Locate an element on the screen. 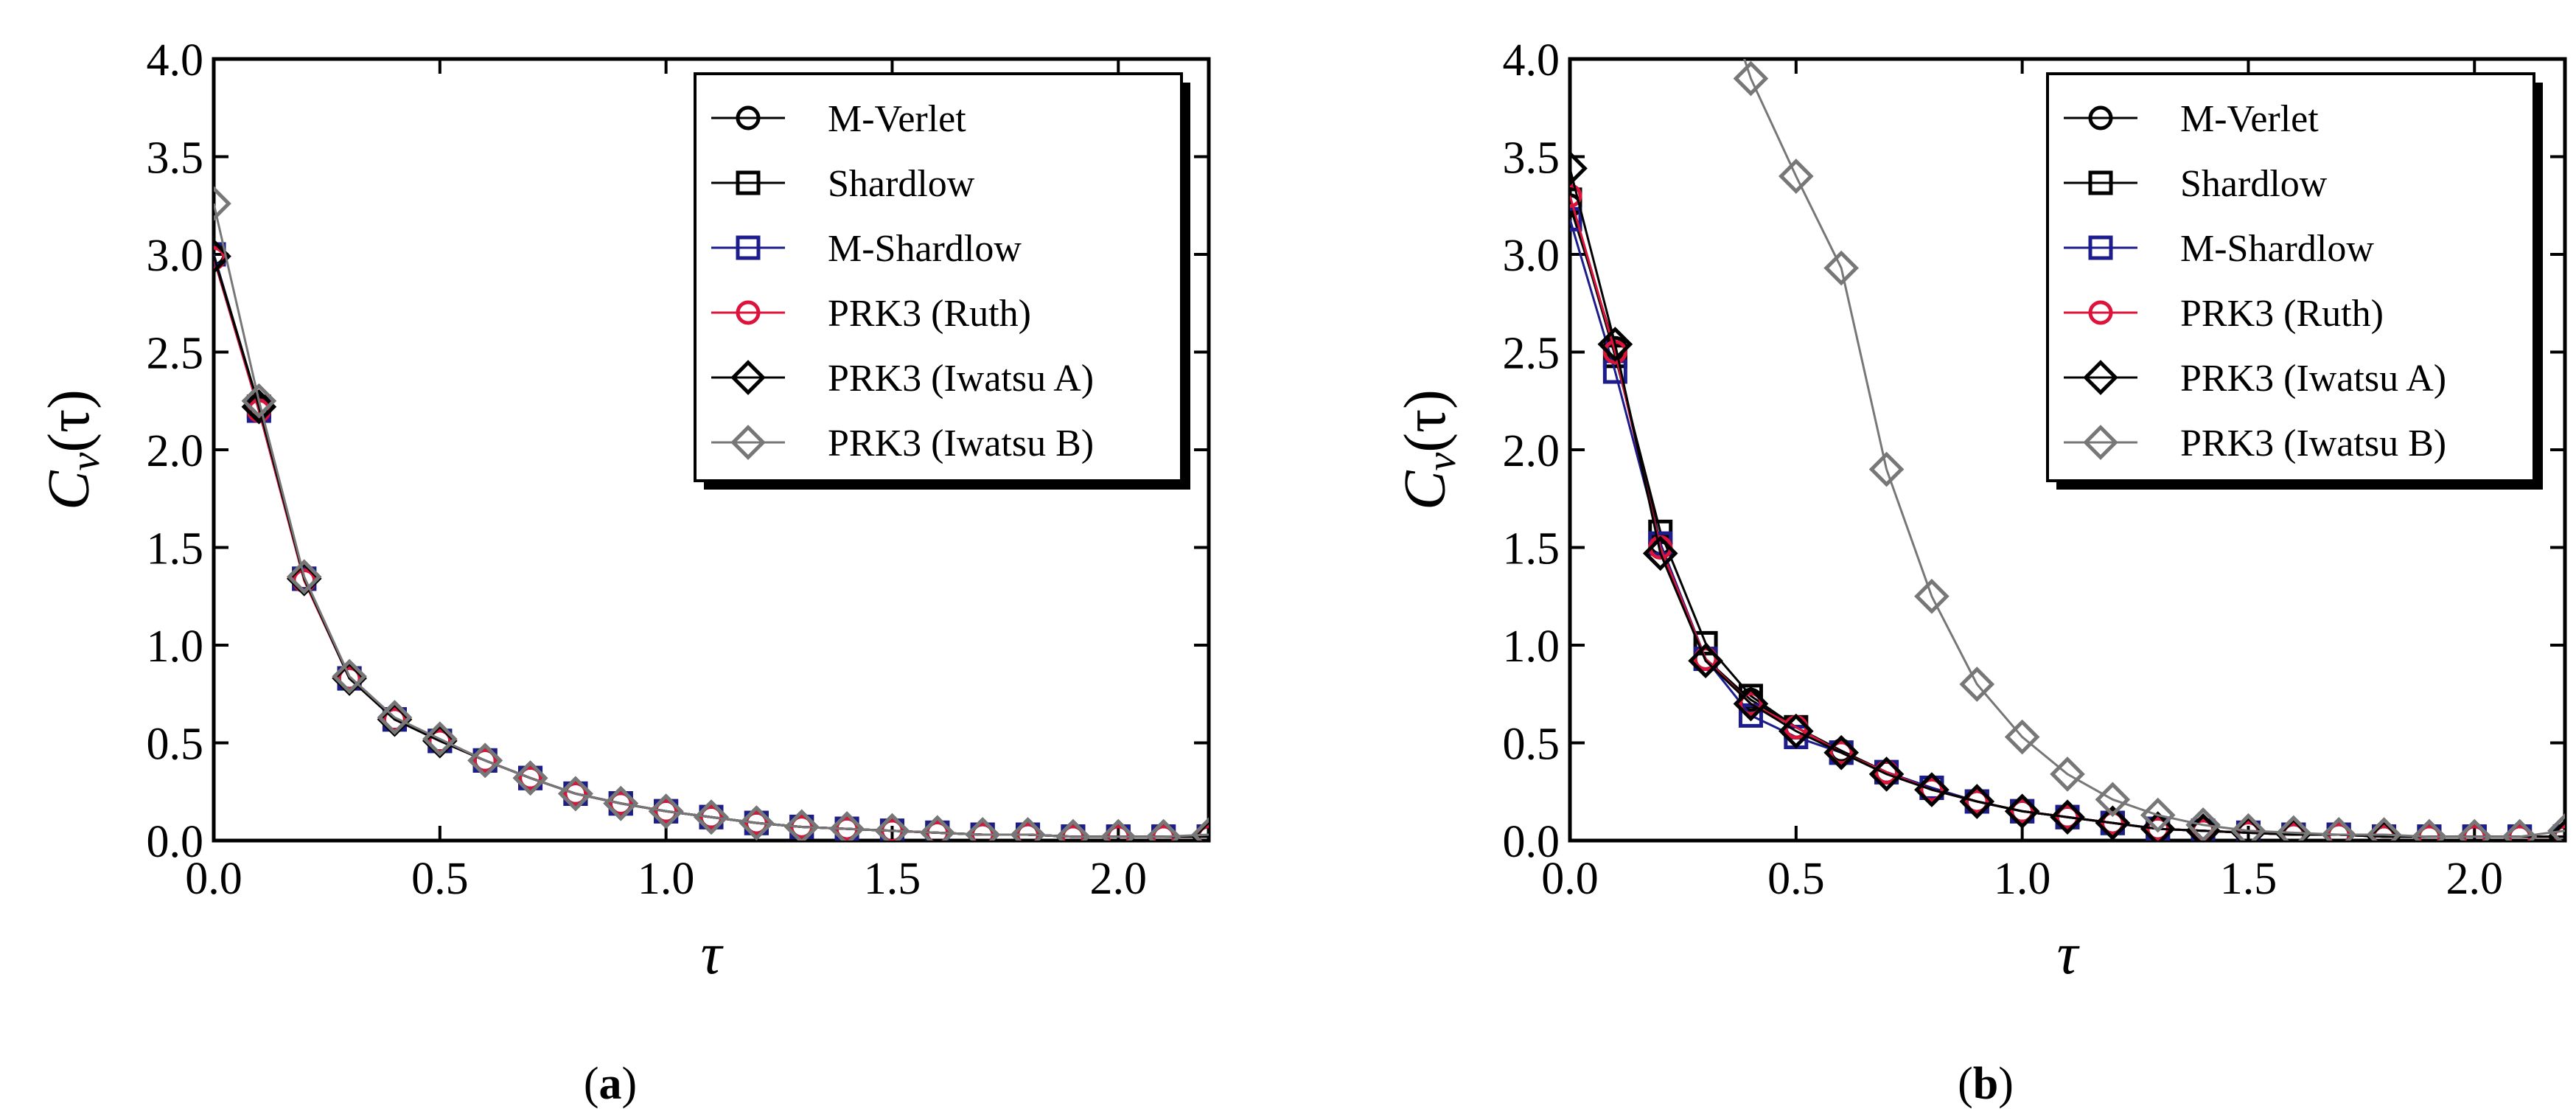  legend-entry-m-shardlow: M-Shardlow is located at coordinates (866, 249).